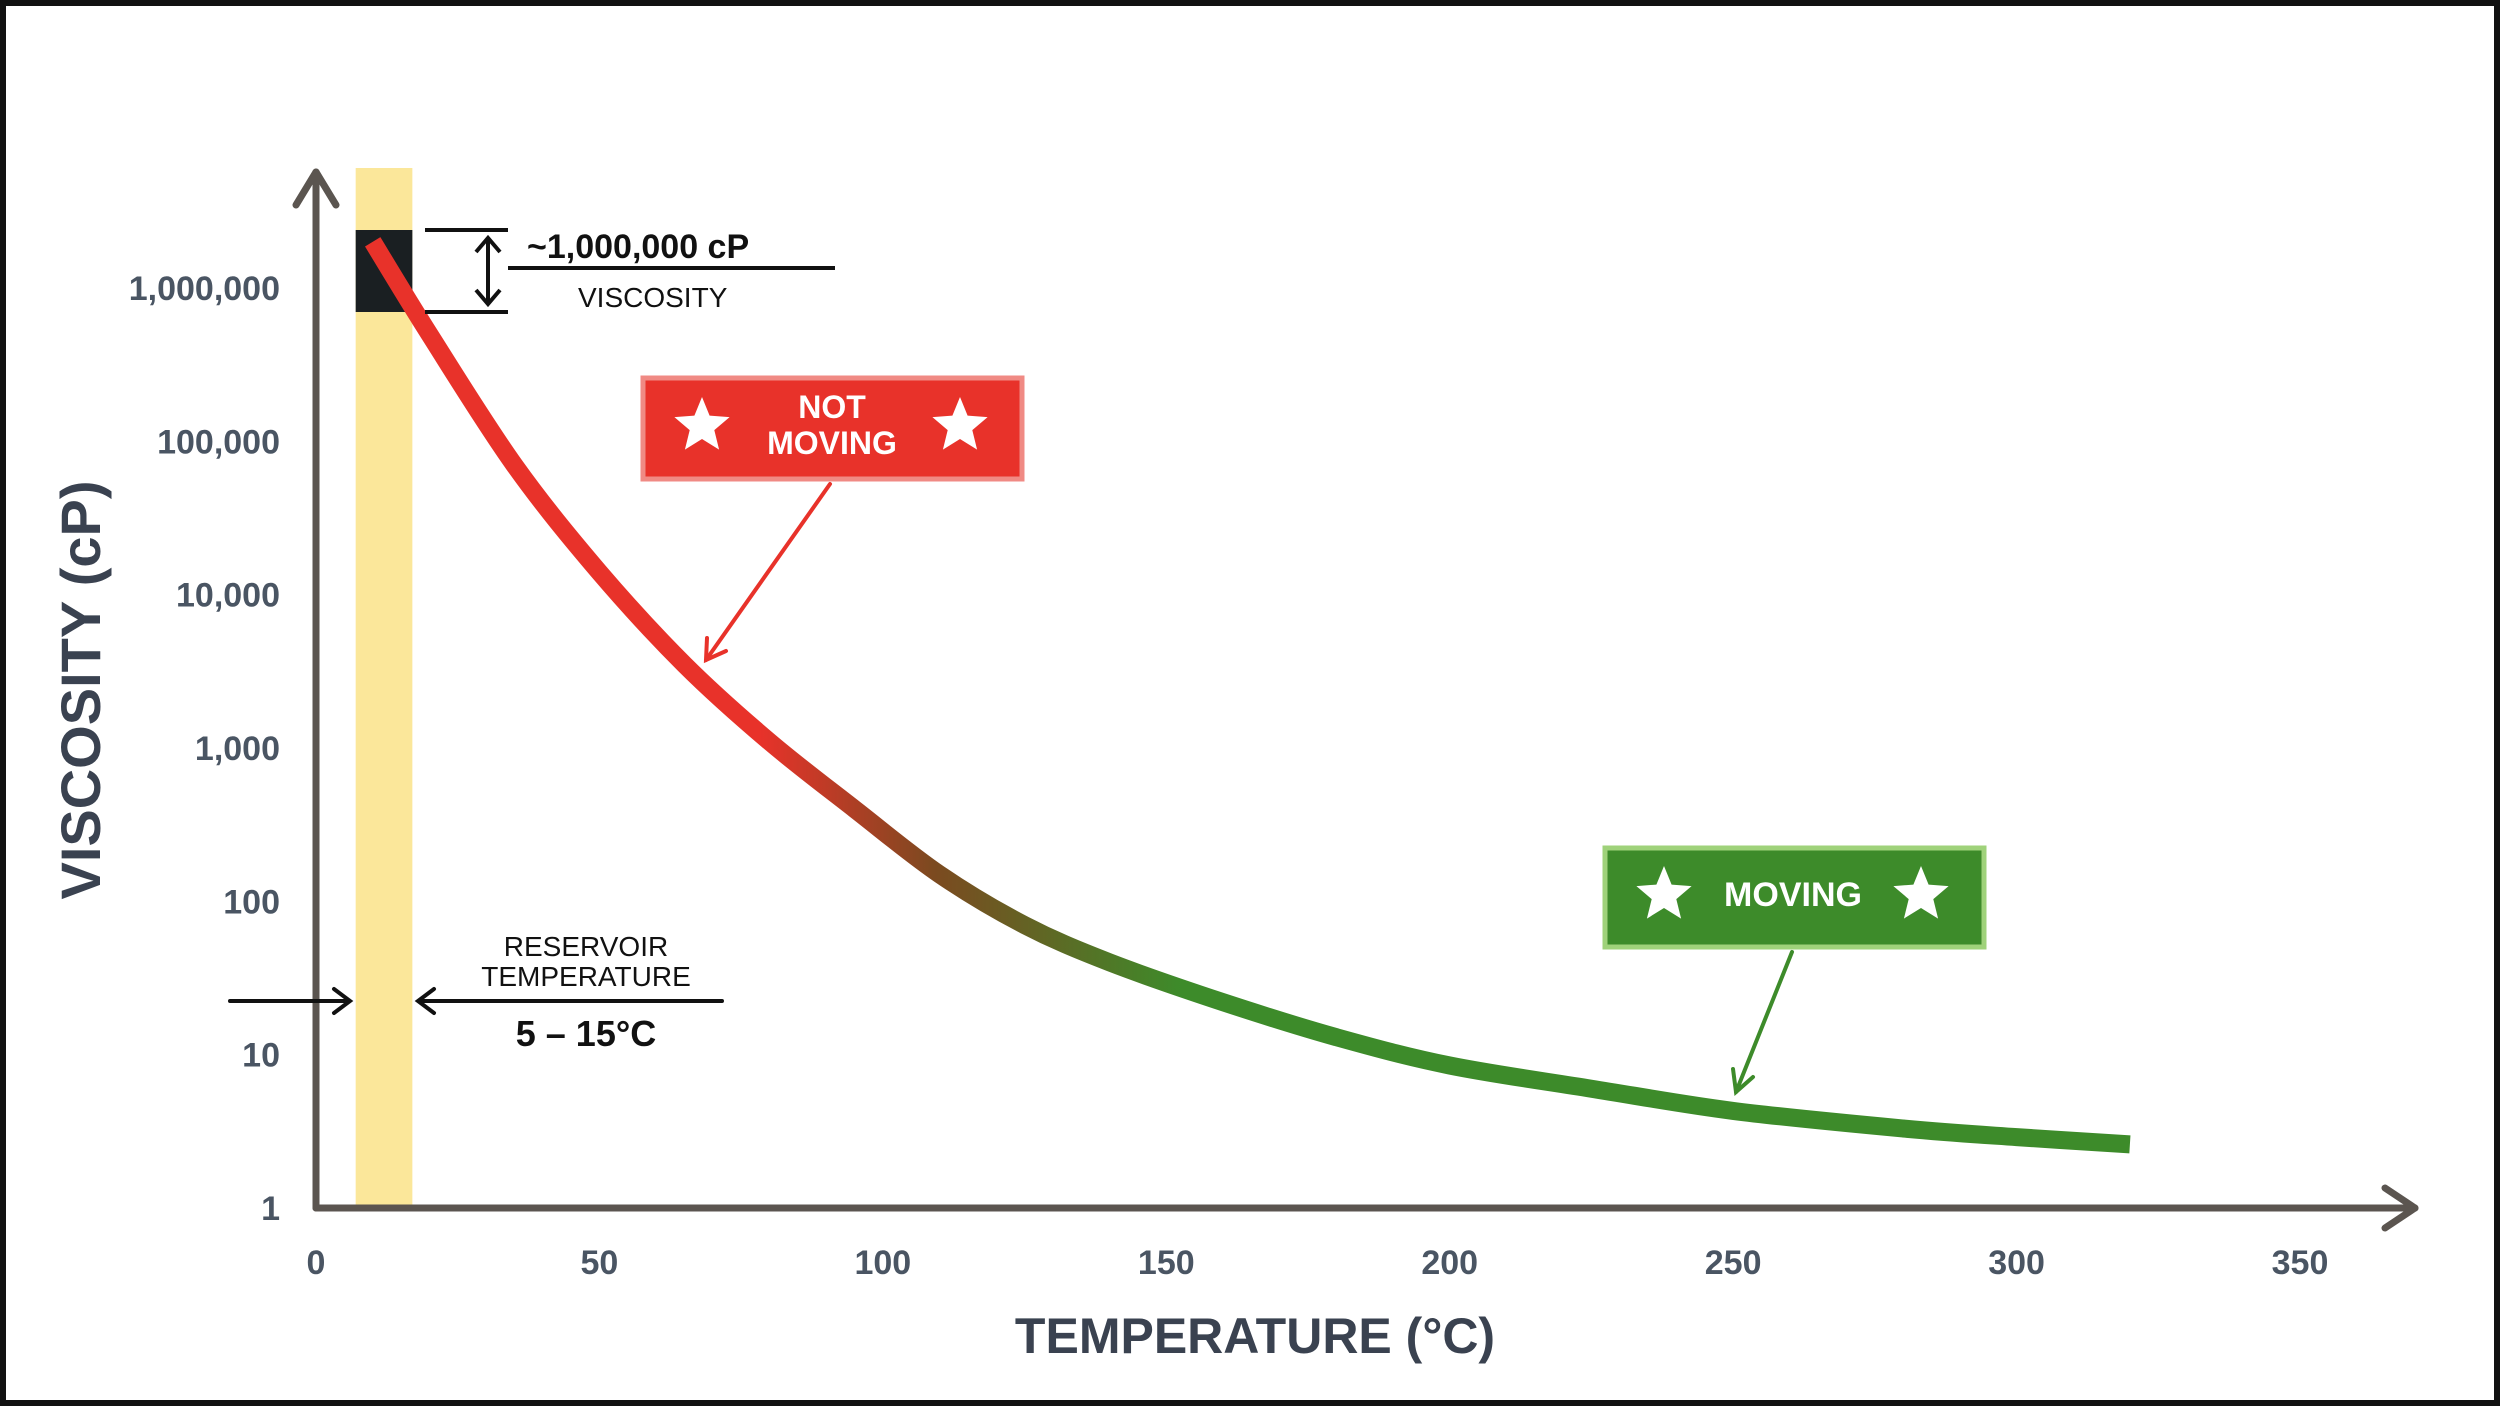  Describe the element at coordinates (270, 1209) in the screenshot. I see `y-tick-label: 1` at that location.